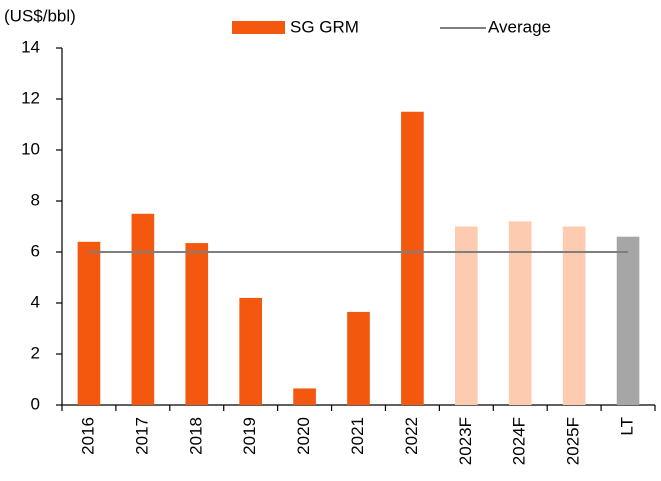 This screenshot has width=661, height=481. What do you see at coordinates (35, 301) in the screenshot?
I see `y-tick-label: 4` at bounding box center [35, 301].